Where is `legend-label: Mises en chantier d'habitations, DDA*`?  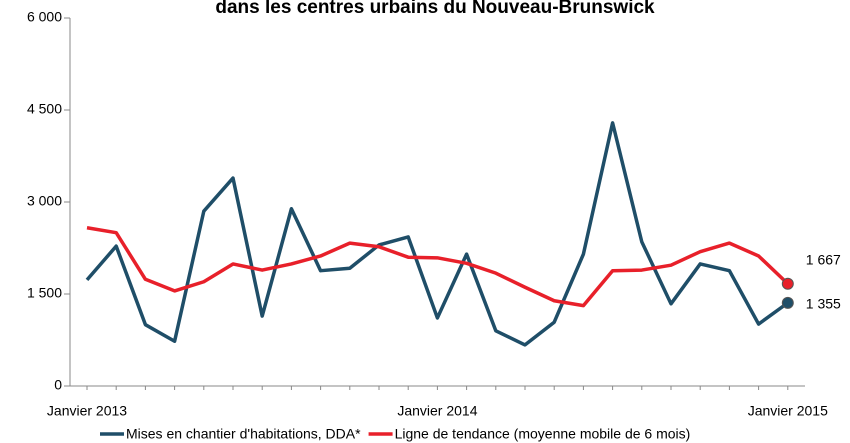
legend-label: Mises en chantier d'habitations, DDA* is located at coordinates (243, 434).